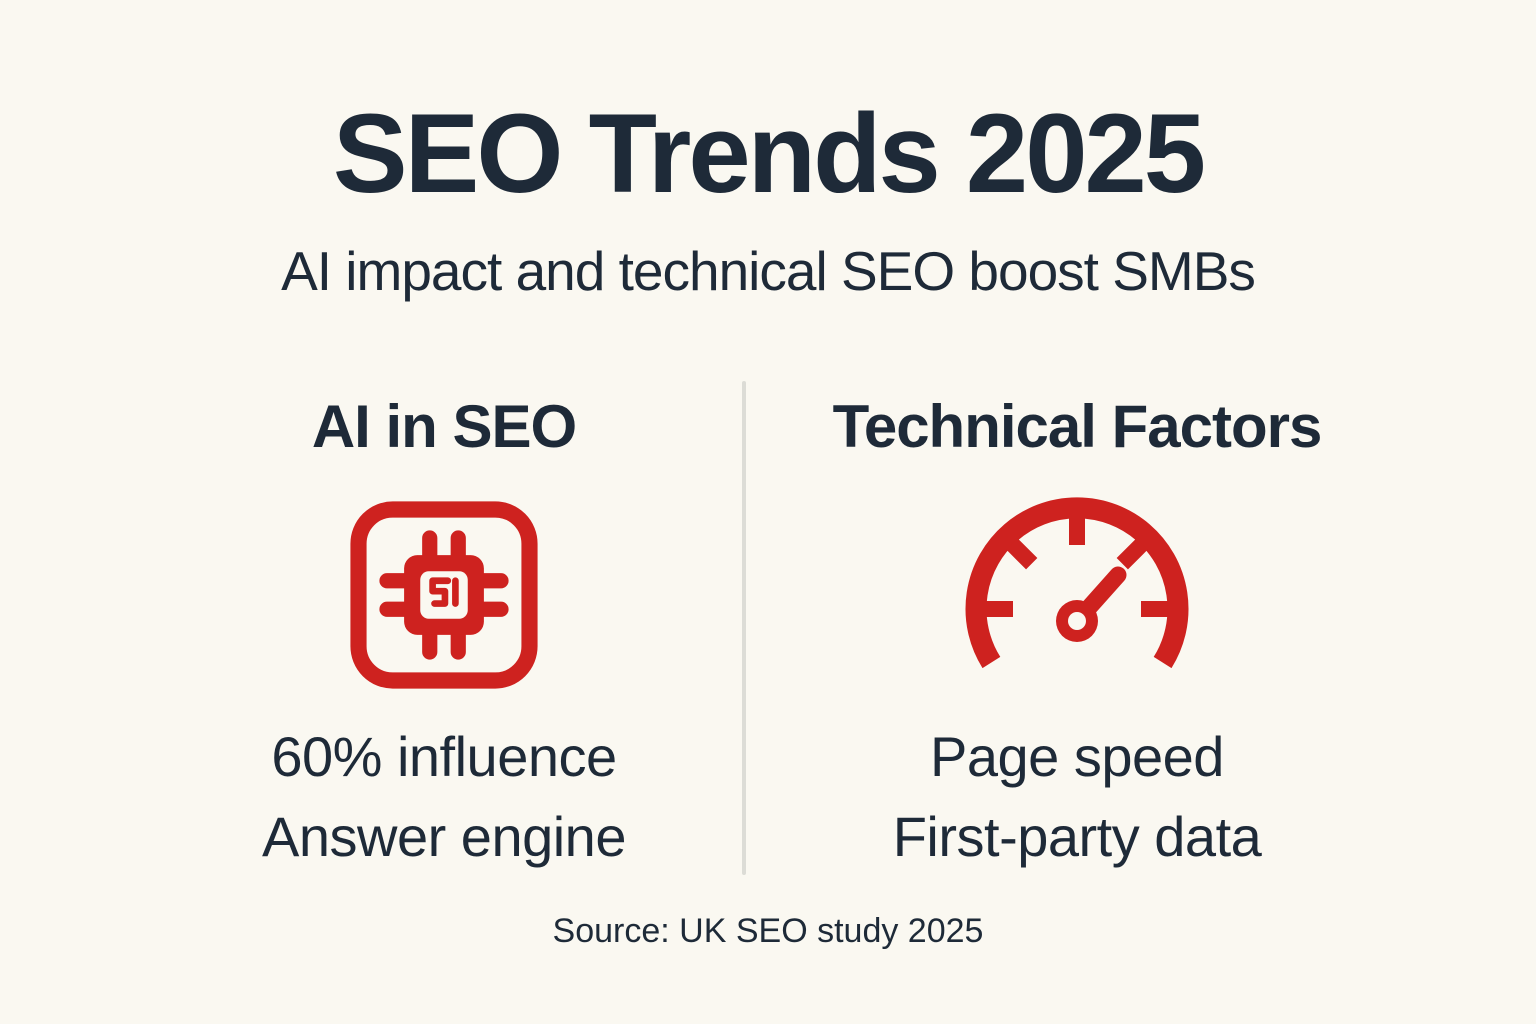  I want to click on stat-line: First-party data, so click(1077, 836).